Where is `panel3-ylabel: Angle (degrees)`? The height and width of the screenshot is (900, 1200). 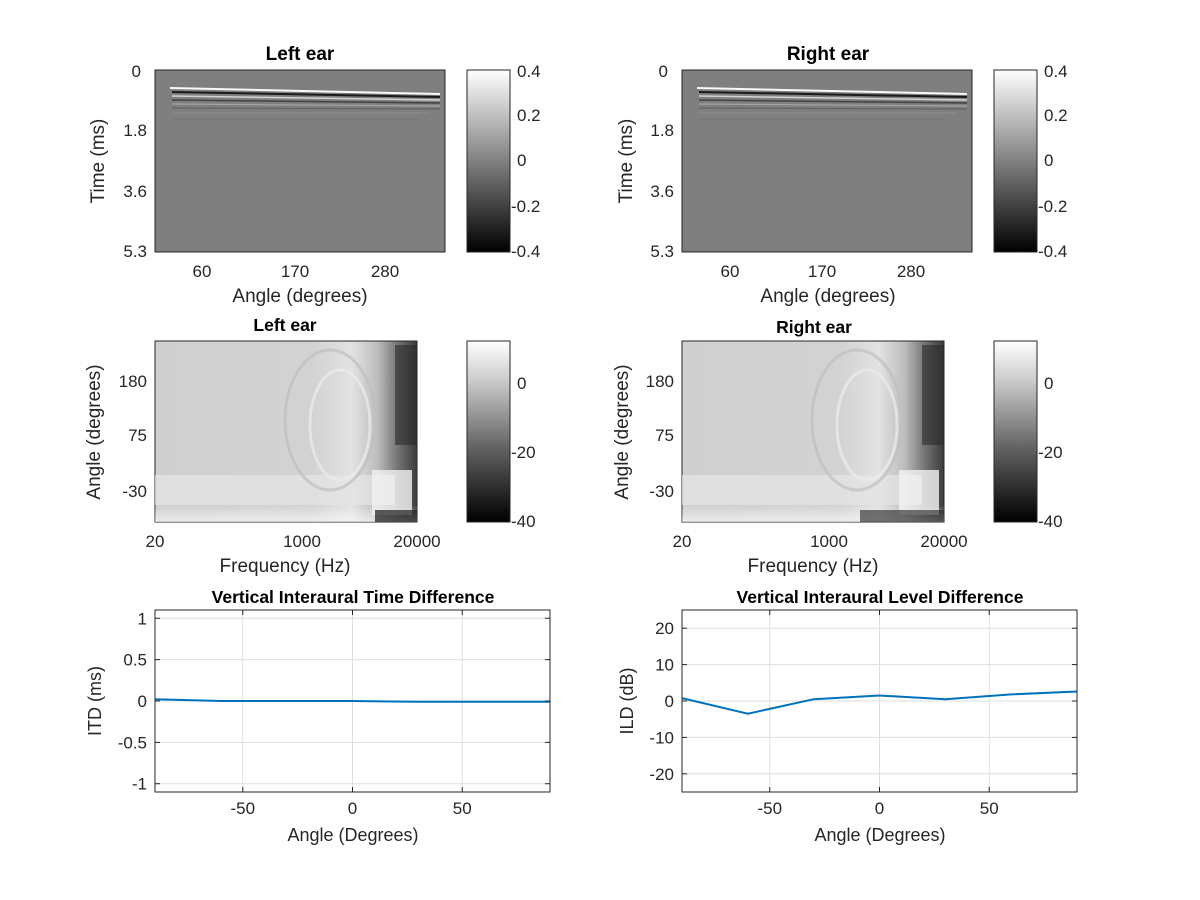 panel3-ylabel: Angle (degrees) is located at coordinates (94, 431).